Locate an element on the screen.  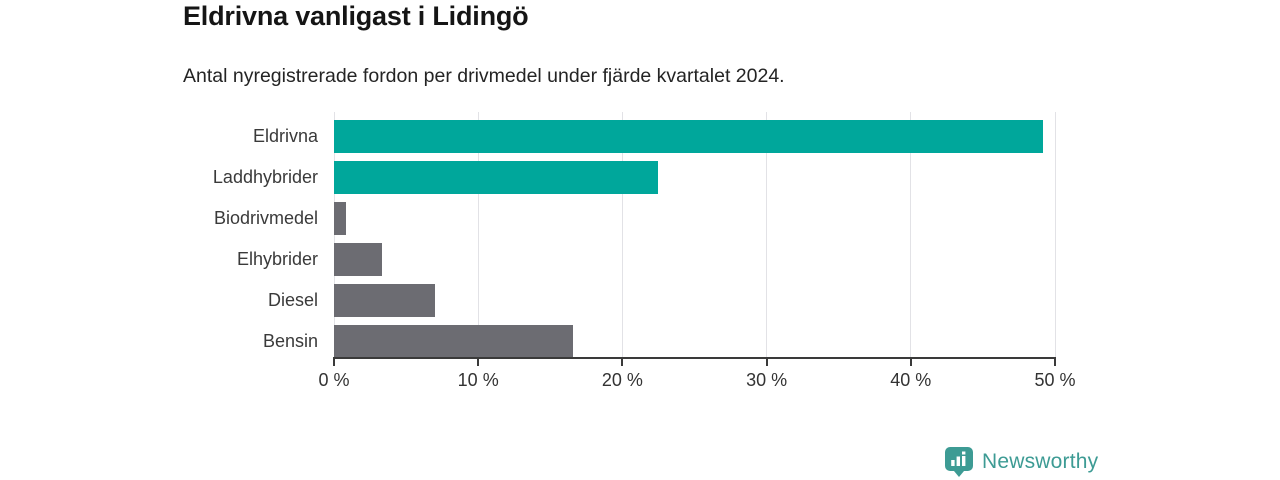
newsworthy-logo: Newsworthy is located at coordinates (1021, 462).